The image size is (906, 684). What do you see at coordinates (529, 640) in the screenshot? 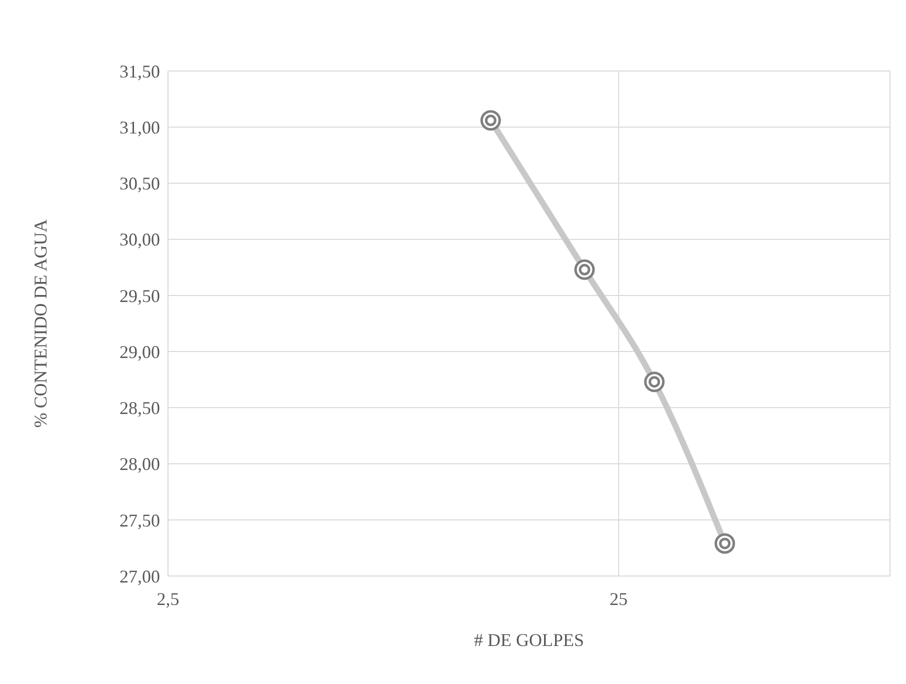
I see `x-axis-title: # DE GOLPES` at bounding box center [529, 640].